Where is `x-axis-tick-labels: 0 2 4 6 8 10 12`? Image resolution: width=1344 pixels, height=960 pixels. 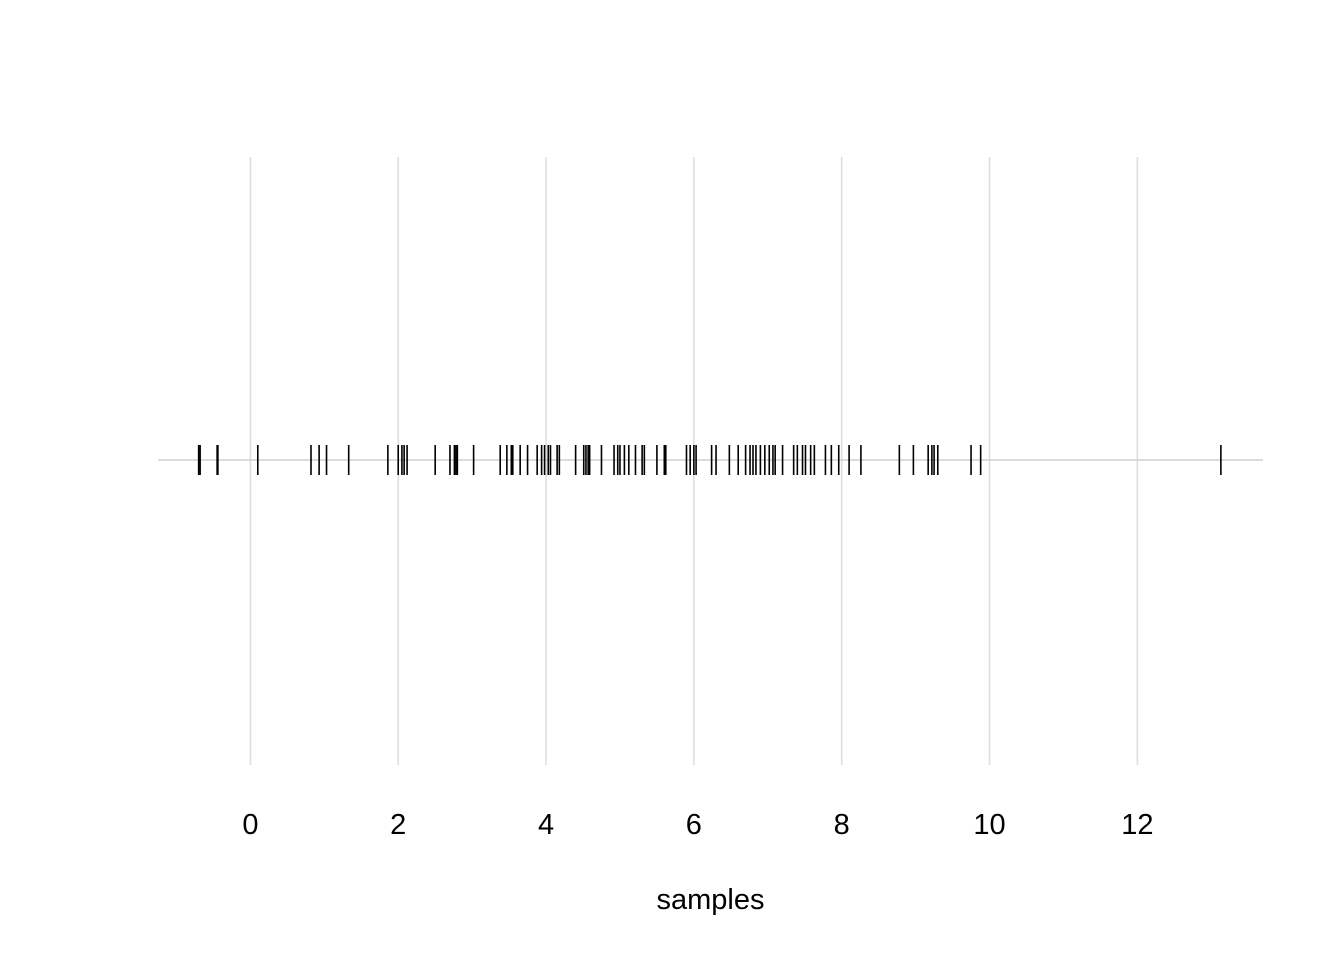 x-axis-tick-labels: 0 2 4 6 8 10 12 is located at coordinates (697, 825).